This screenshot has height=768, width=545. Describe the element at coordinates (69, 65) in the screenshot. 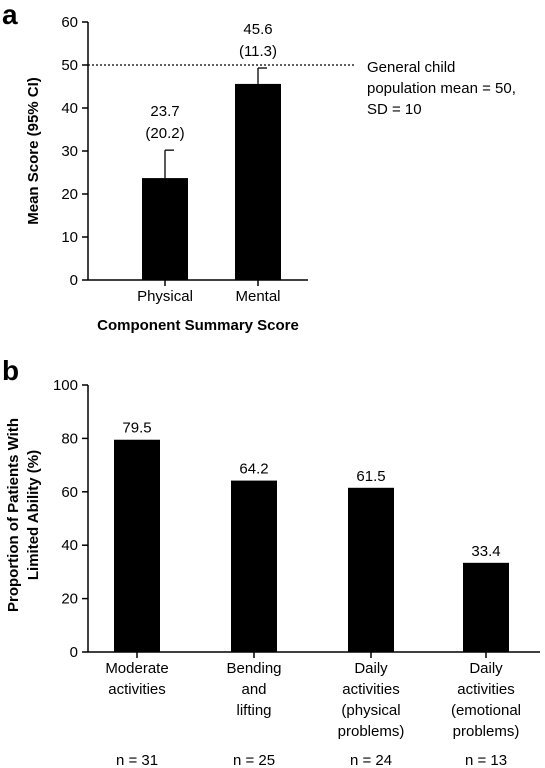

I see `y-tick-label: 50` at that location.